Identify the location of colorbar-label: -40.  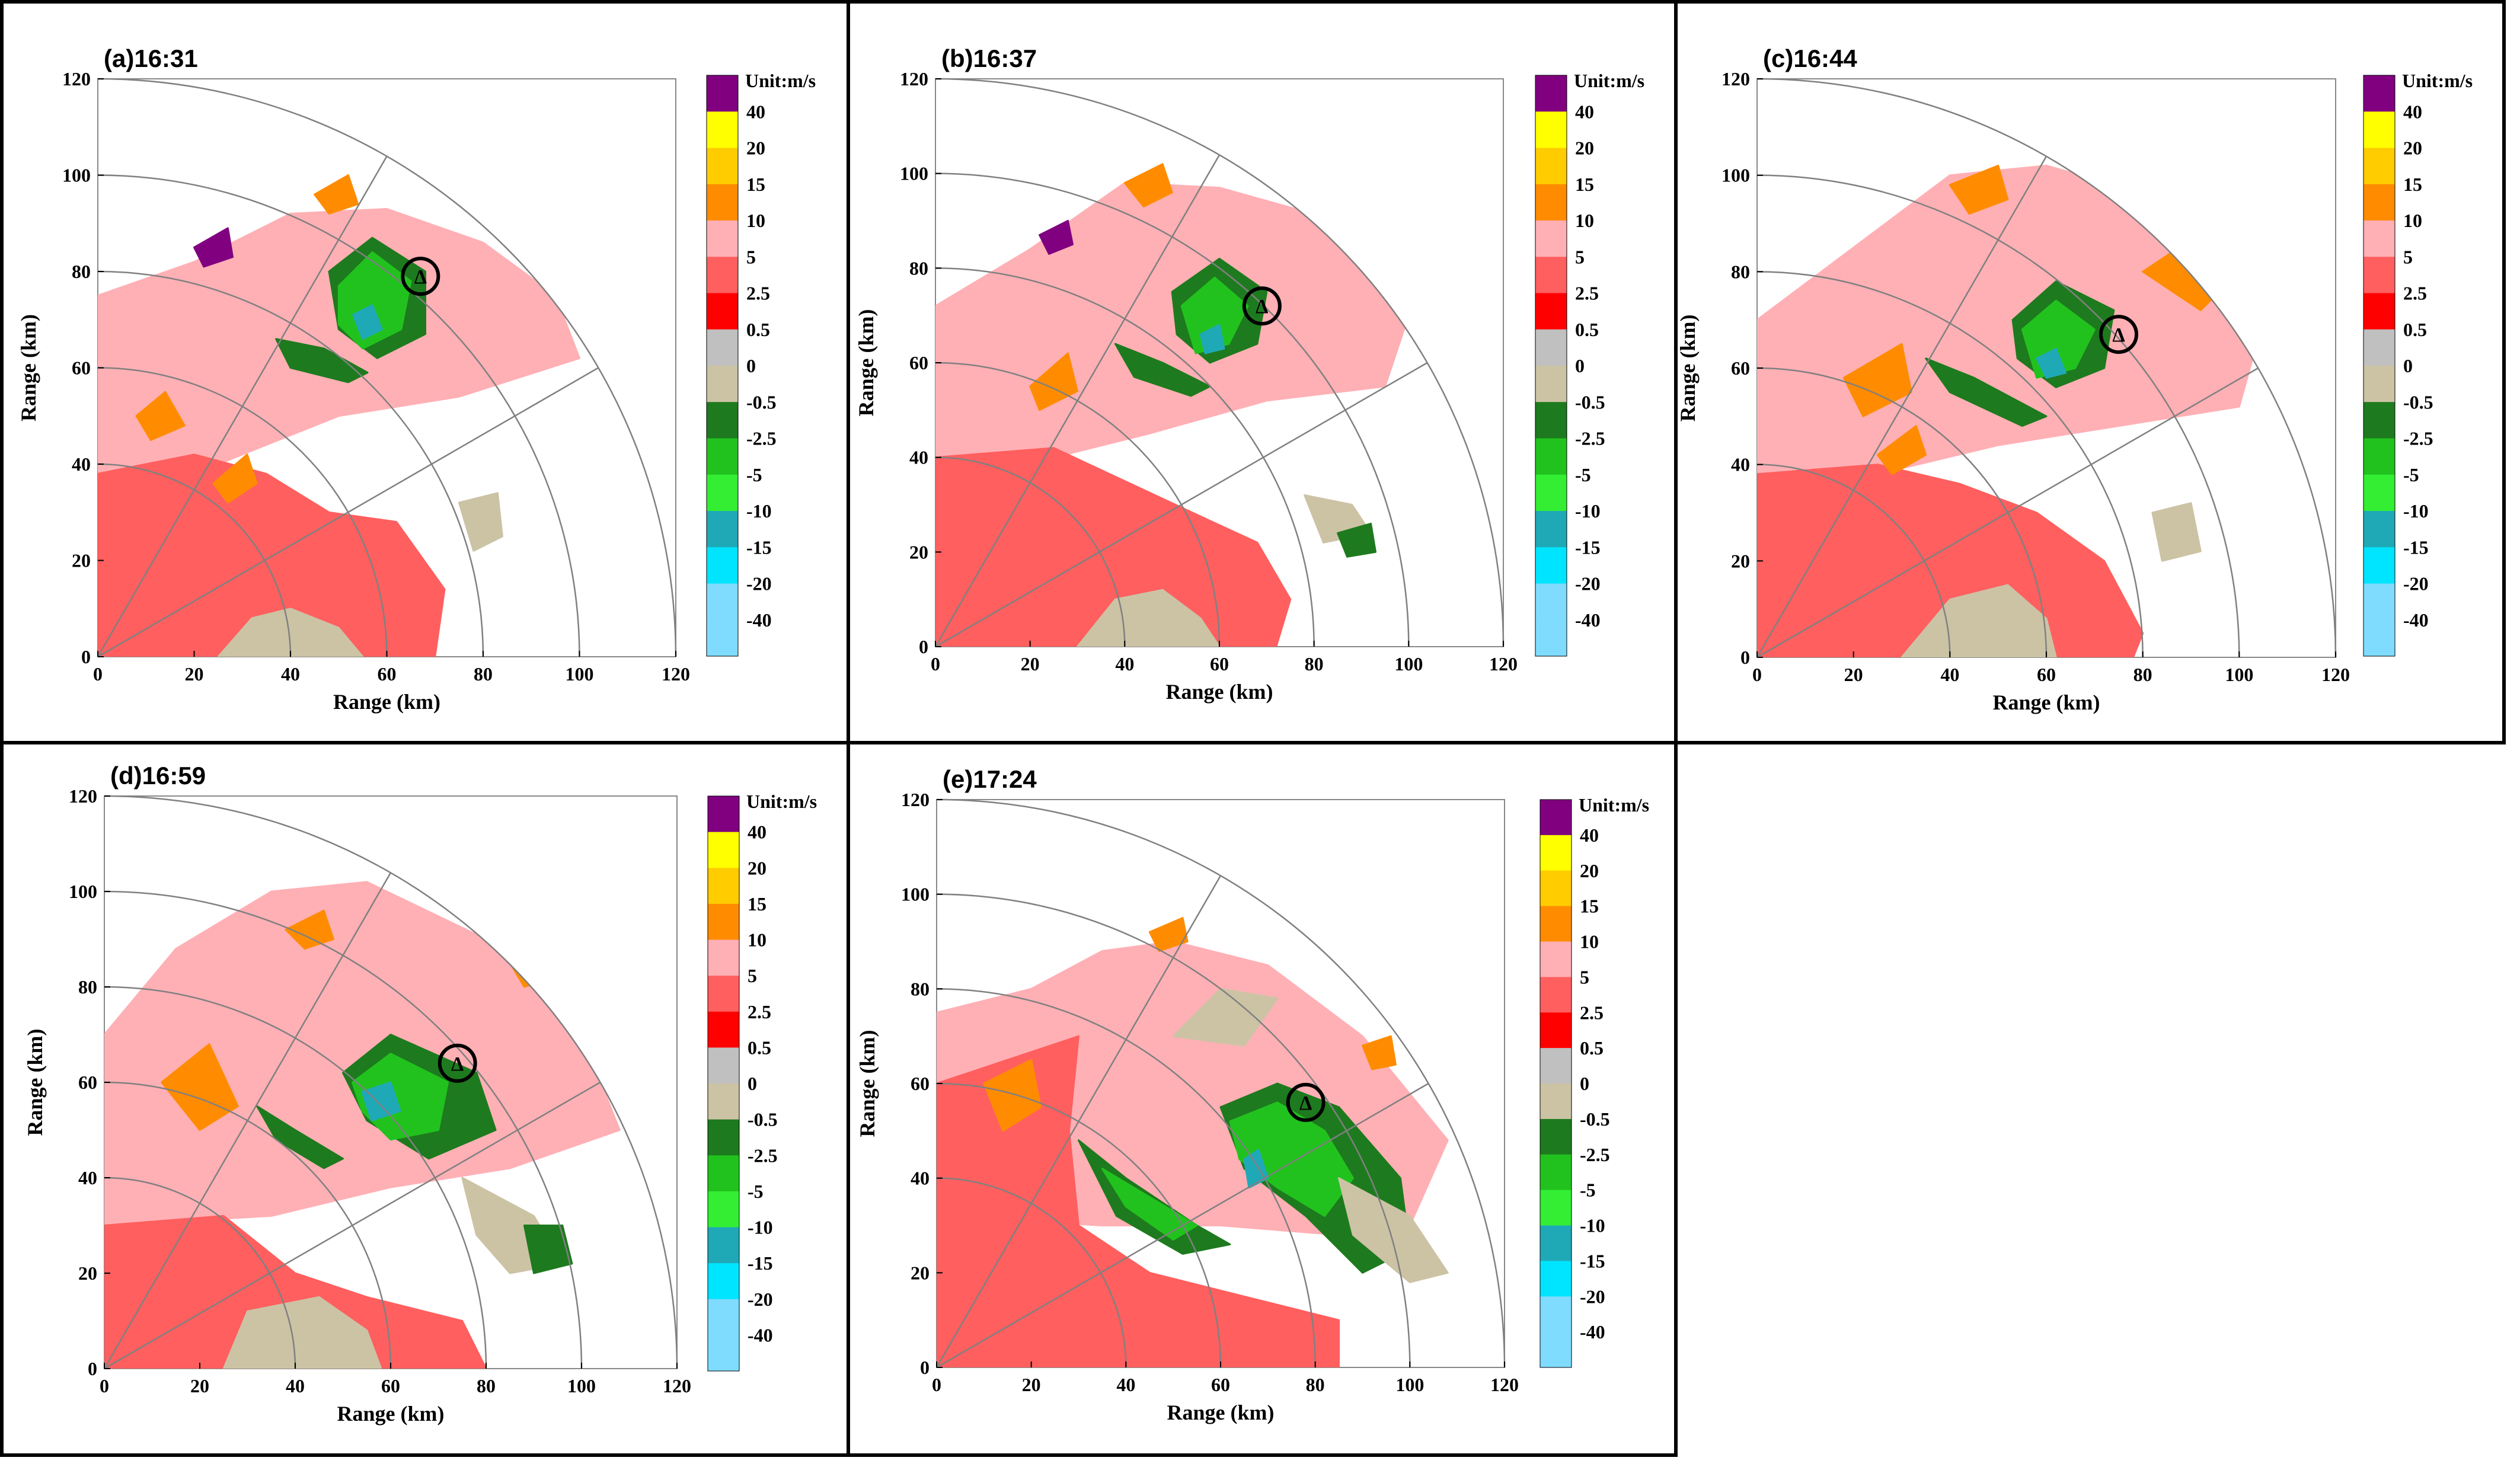
(1593, 1332).